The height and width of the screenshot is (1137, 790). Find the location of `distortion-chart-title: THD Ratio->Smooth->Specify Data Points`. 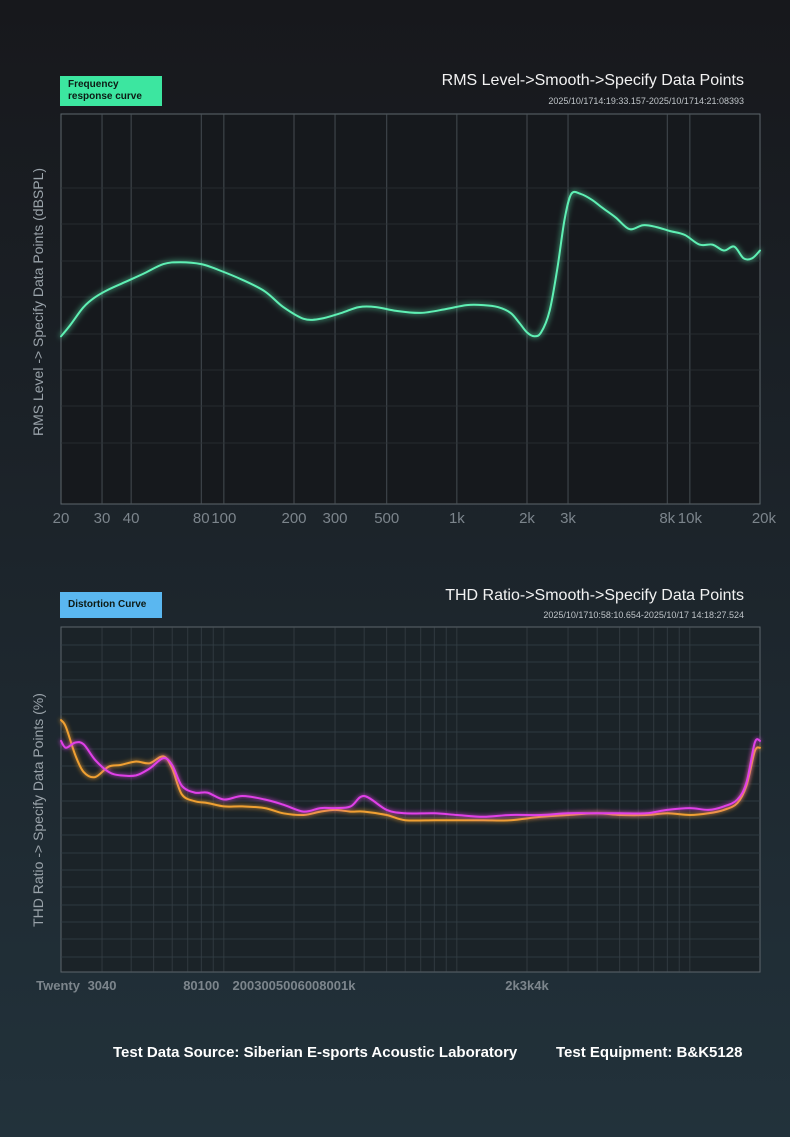

distortion-chart-title: THD Ratio->Smooth->Specify Data Points is located at coordinates (594, 595).